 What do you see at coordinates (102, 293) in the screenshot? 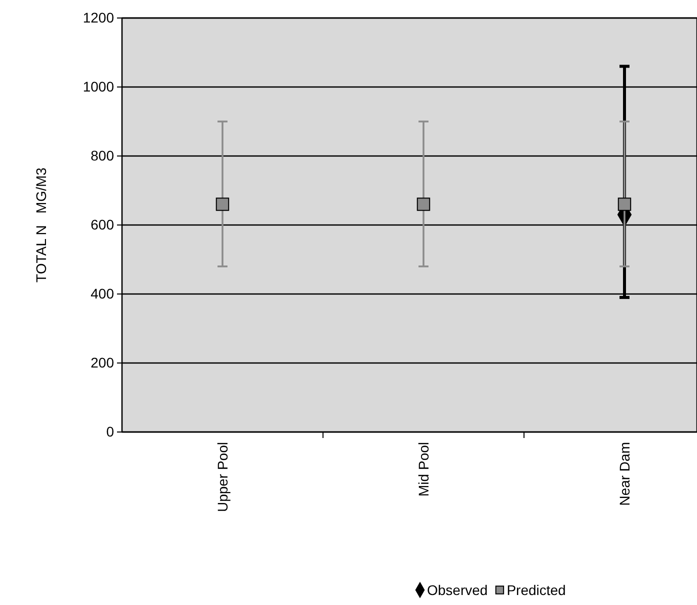
I see `y-tick-label: 400` at bounding box center [102, 293].